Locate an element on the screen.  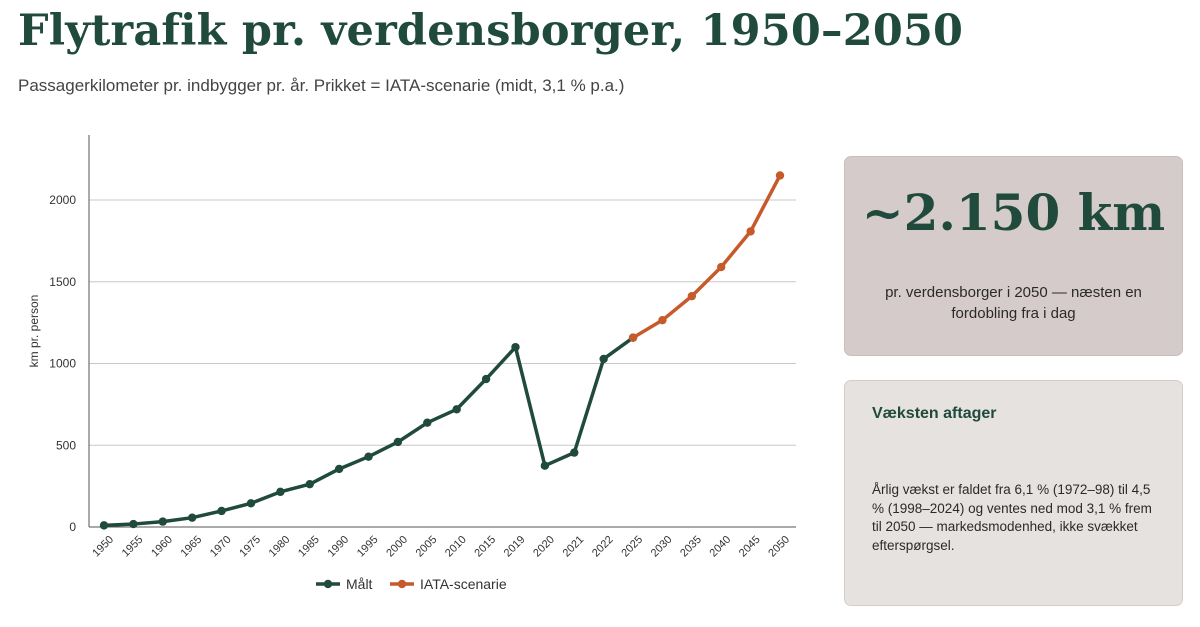
x-tick-label: 2030 is located at coordinates (662, 547).